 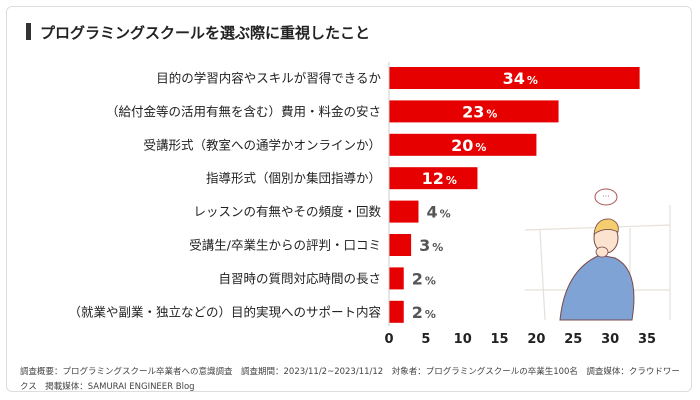 What do you see at coordinates (262, 144) in the screenshot?
I see `category-label: 受講形式（教室への通学かオンラインか）` at bounding box center [262, 144].